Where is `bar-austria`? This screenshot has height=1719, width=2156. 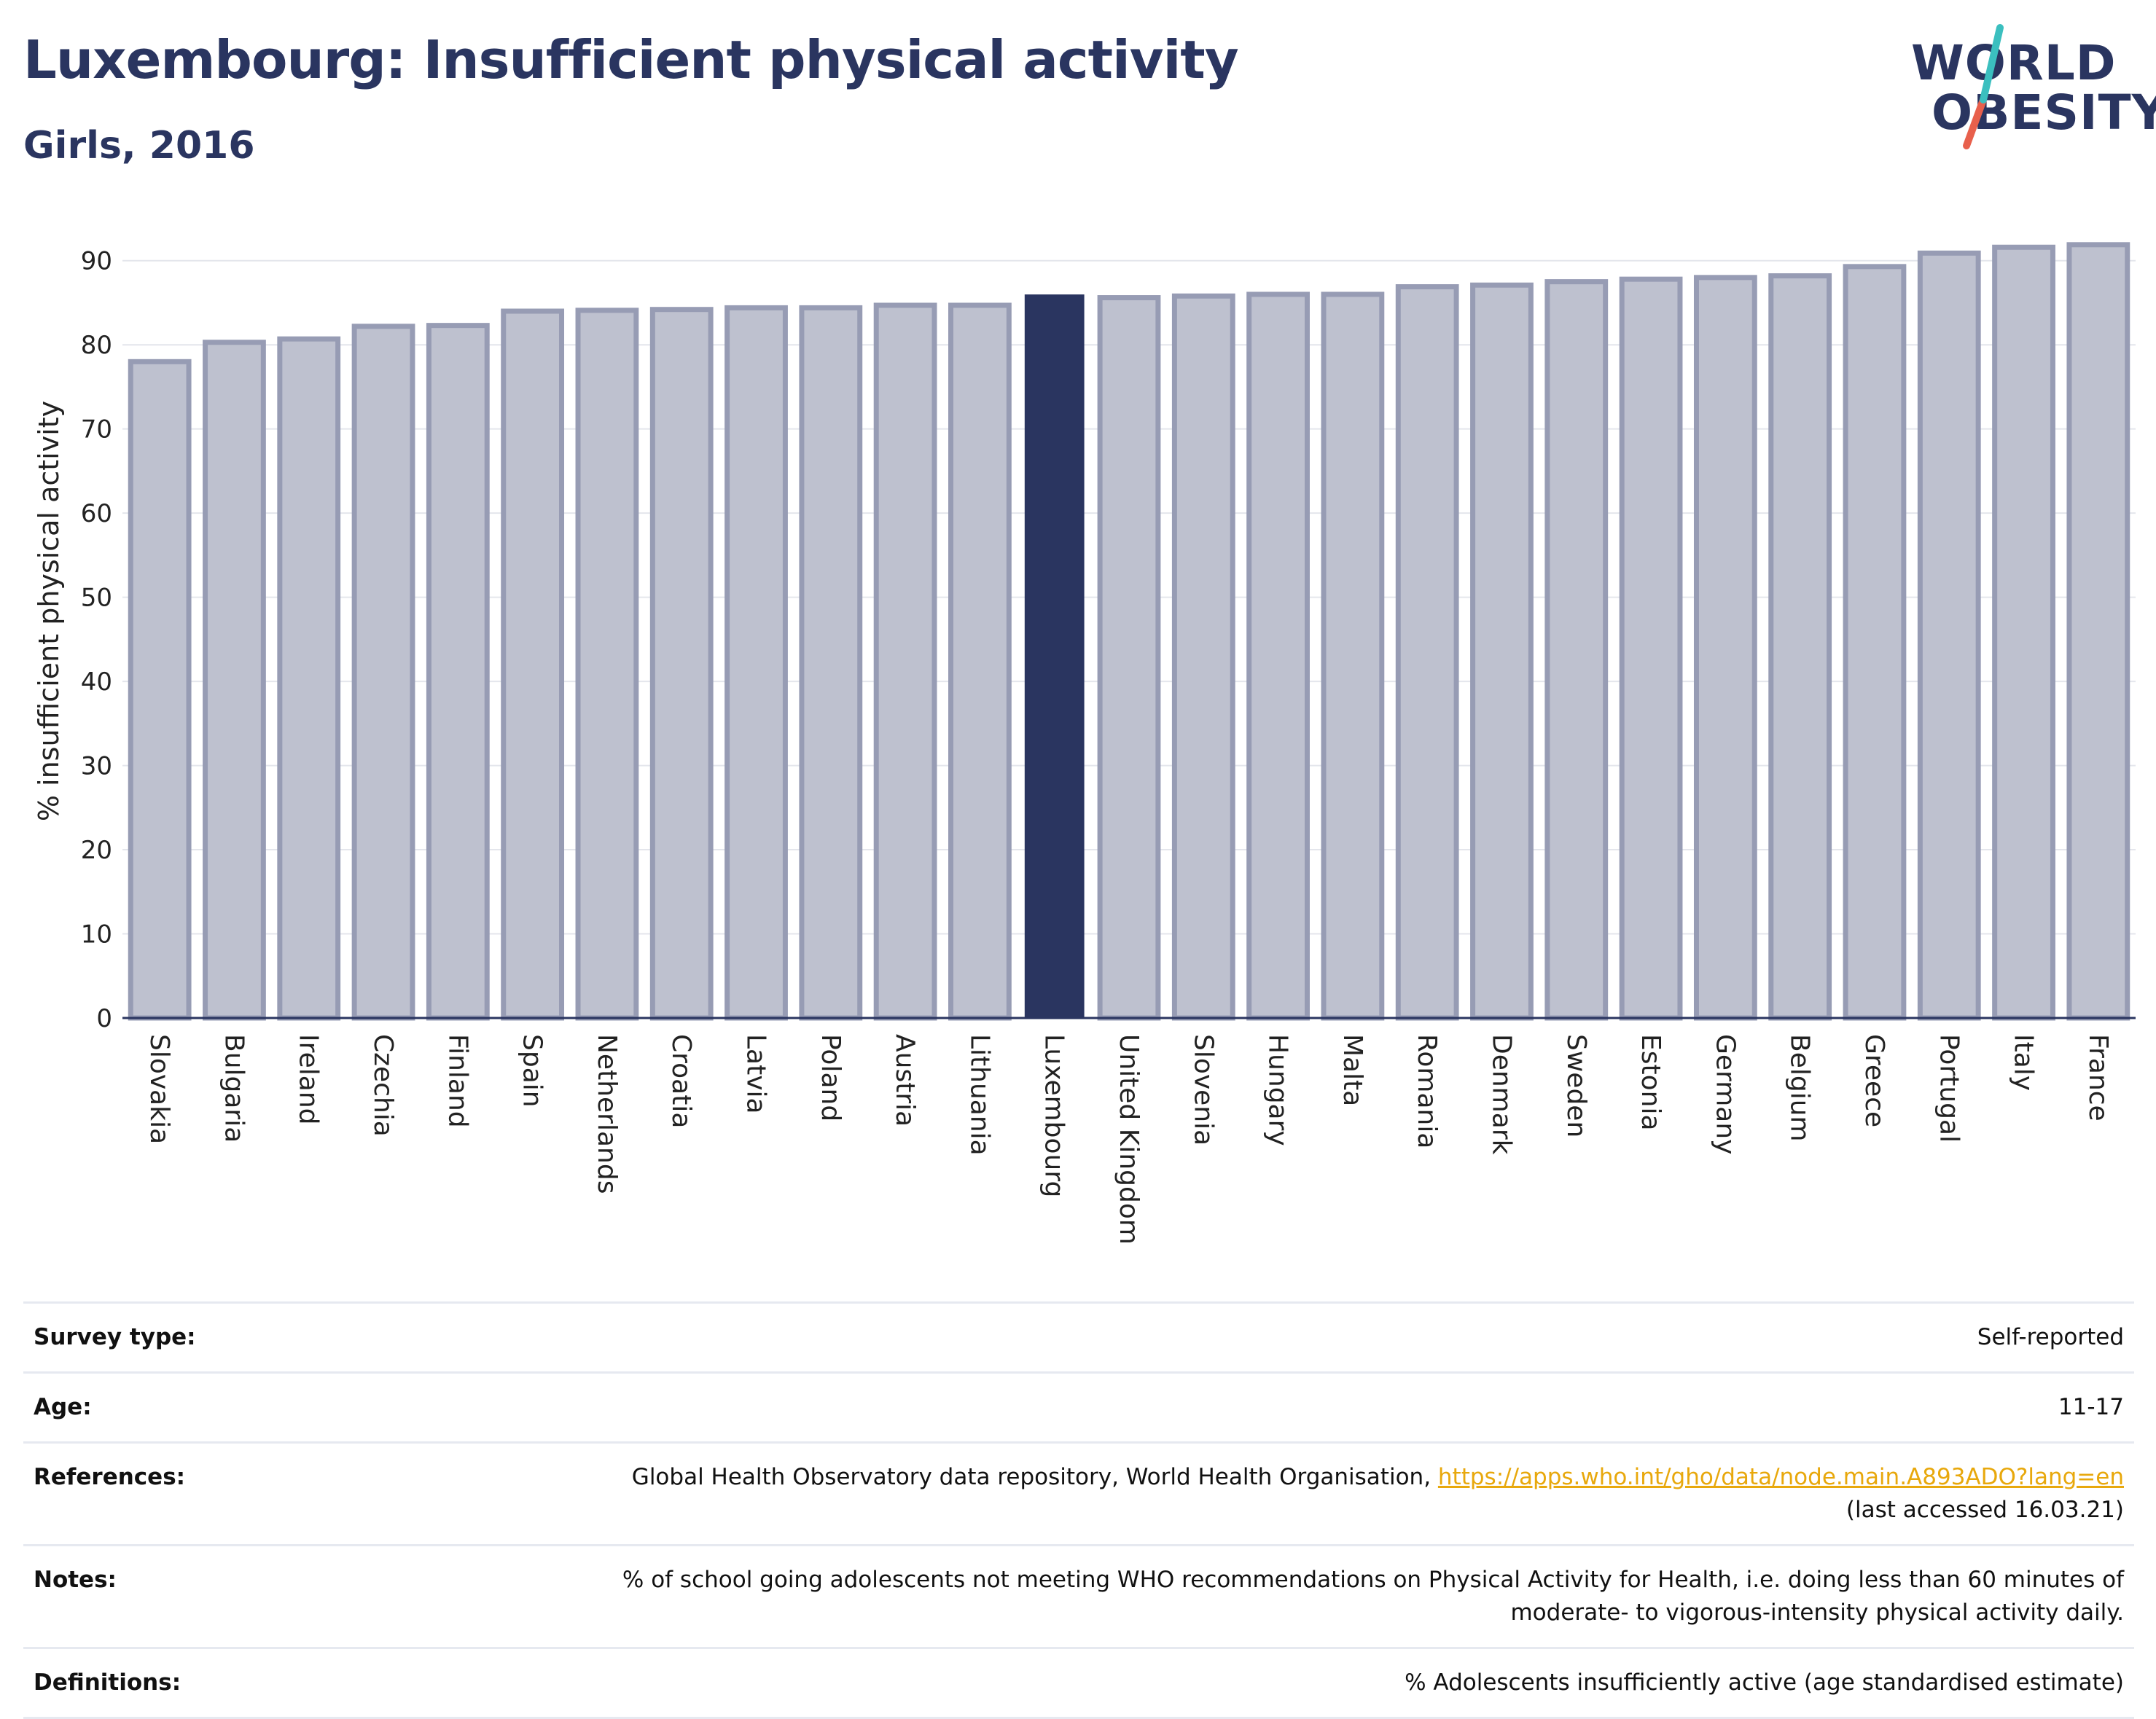 bar-austria is located at coordinates (905, 661).